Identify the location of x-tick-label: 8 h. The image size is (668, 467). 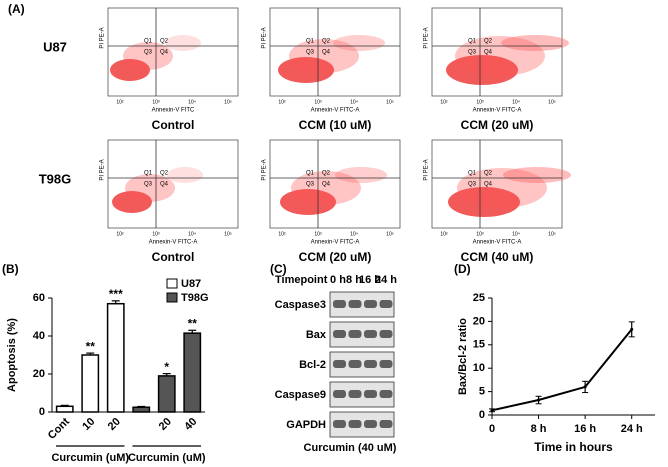
(539, 429).